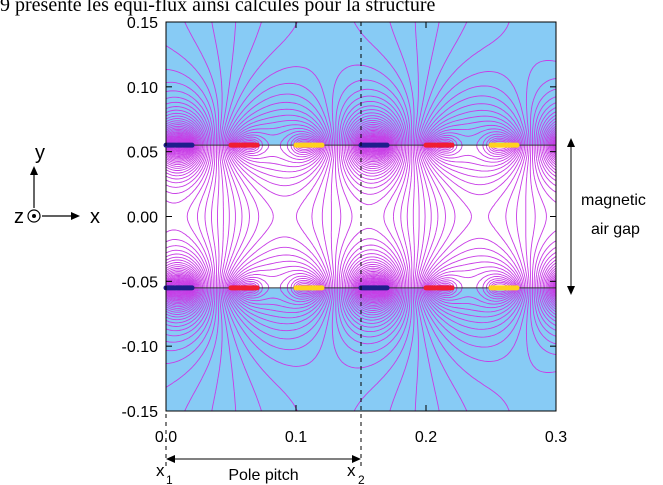 This screenshot has height=485, width=663. What do you see at coordinates (140, 282) in the screenshot?
I see `y-tick-label-4: -0.05` at bounding box center [140, 282].